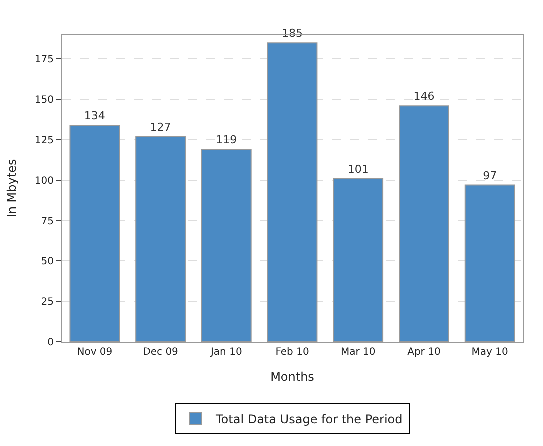 The height and width of the screenshot is (446, 543). I want to click on x-axis-title: Months, so click(292, 377).